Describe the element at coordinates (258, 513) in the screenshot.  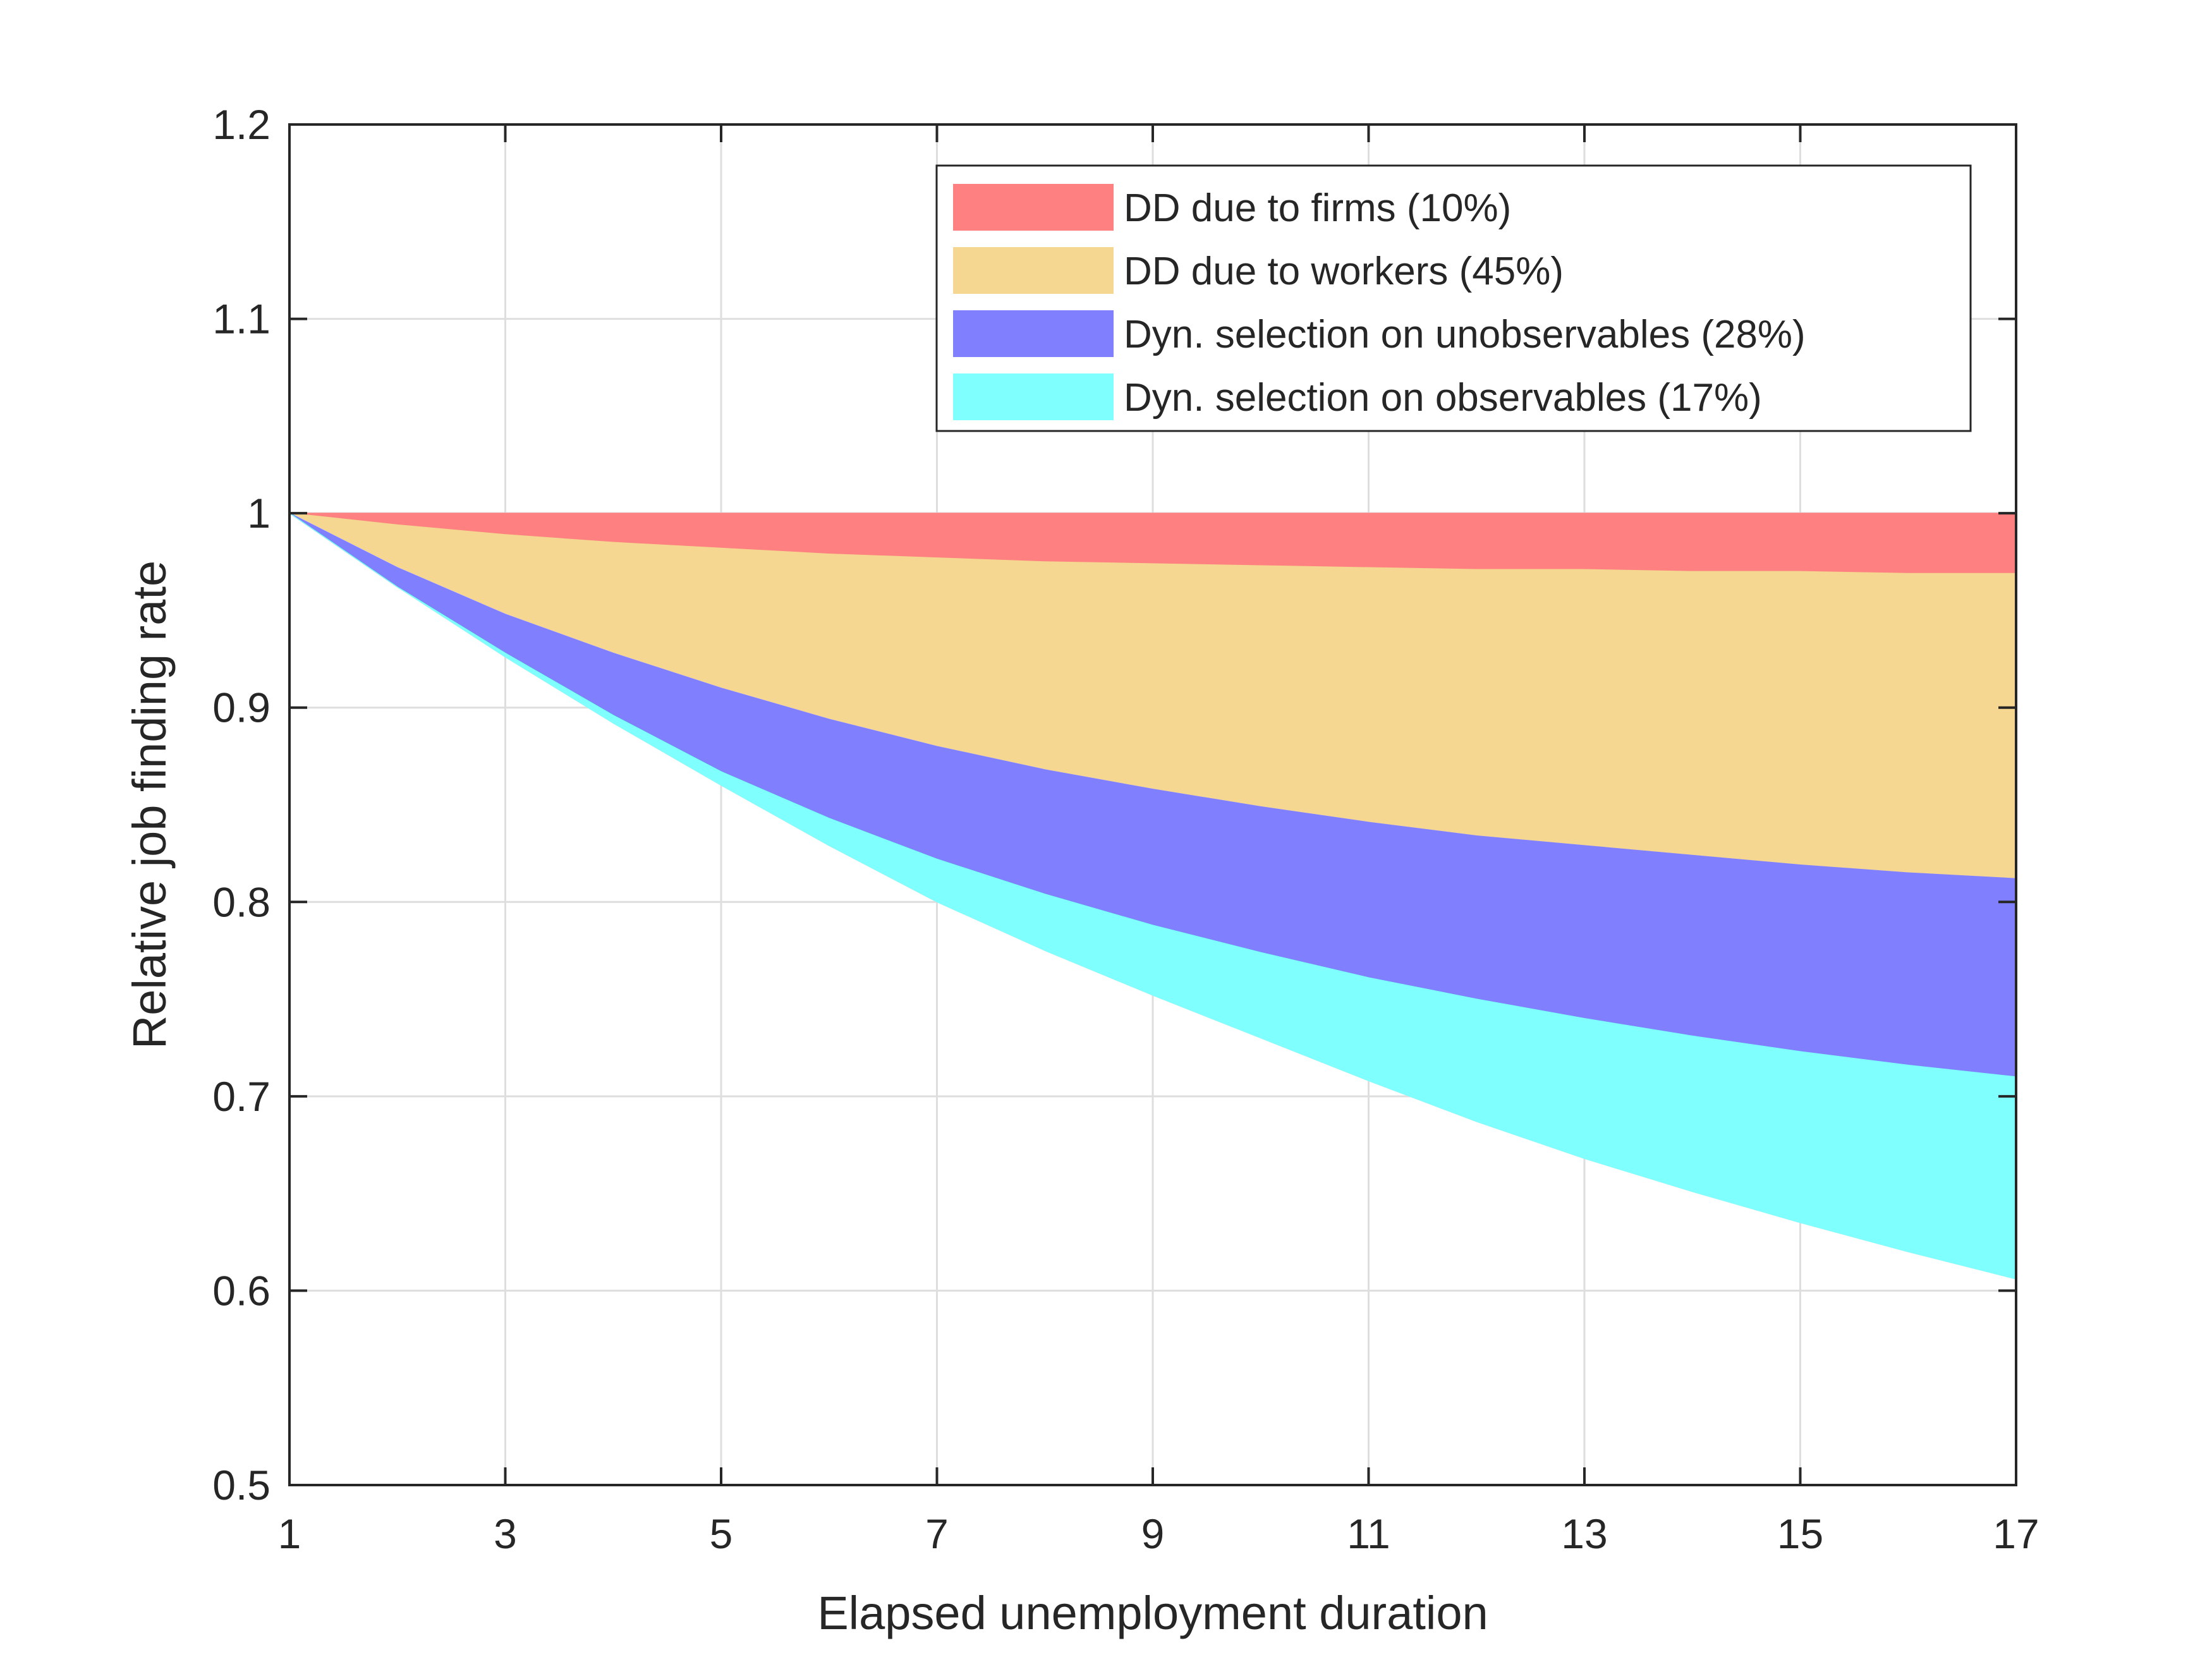
I see `y-tick-label: 1` at that location.